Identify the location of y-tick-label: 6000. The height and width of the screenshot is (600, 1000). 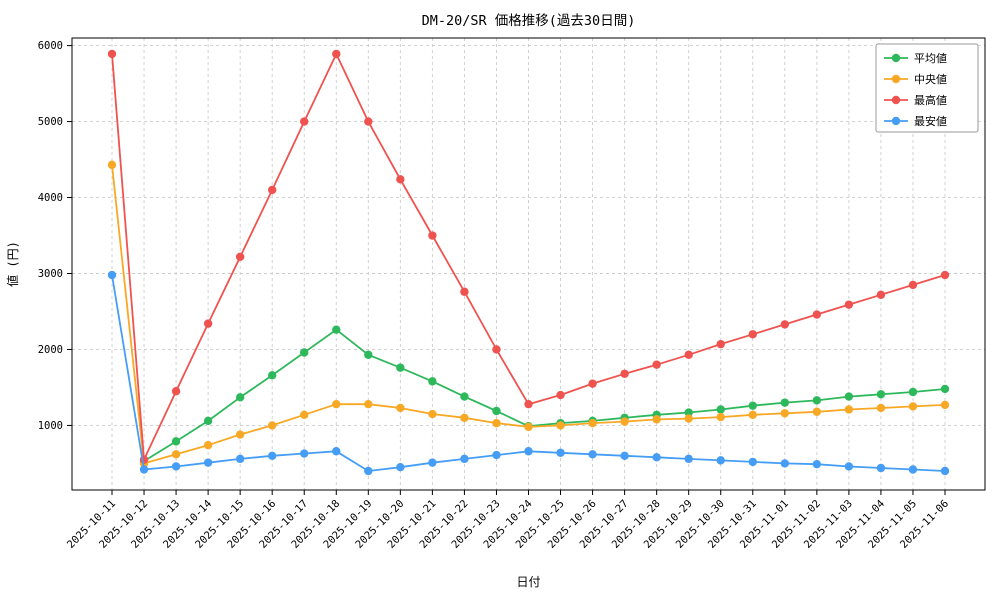
(50, 46).